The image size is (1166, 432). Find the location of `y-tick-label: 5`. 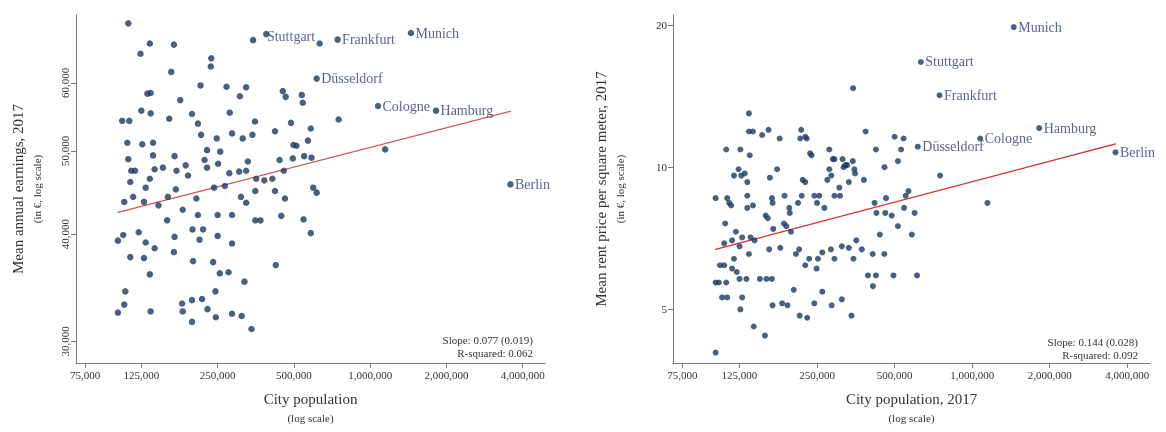

y-tick-label: 5 is located at coordinates (664, 309).